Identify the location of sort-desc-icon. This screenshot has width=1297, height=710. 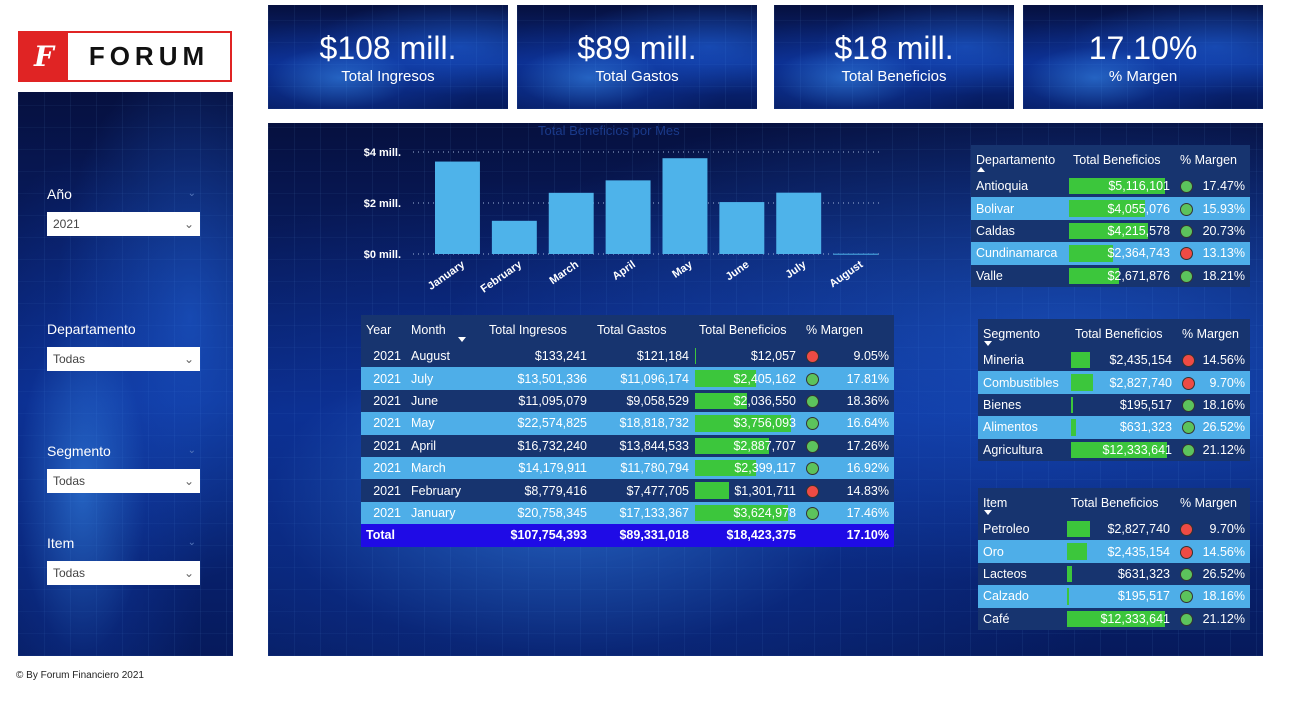
(462, 339).